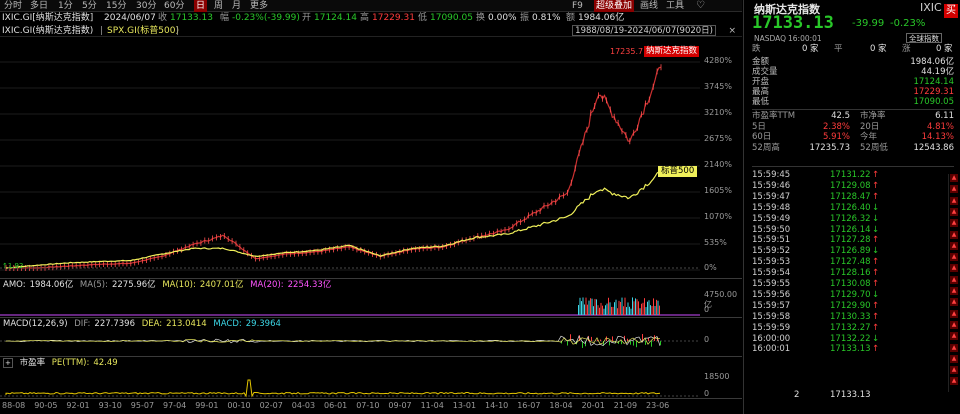  I want to click on x-tick: 07-10, so click(368, 405).